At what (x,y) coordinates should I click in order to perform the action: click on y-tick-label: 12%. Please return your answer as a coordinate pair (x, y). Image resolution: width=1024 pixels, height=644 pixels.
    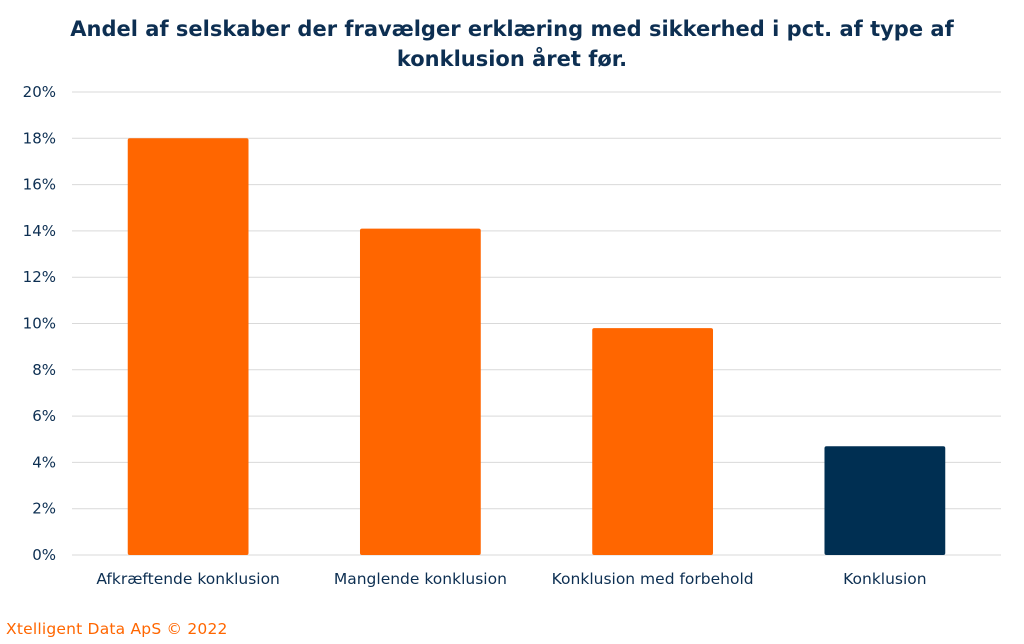
    Looking at the image, I should click on (39, 277).